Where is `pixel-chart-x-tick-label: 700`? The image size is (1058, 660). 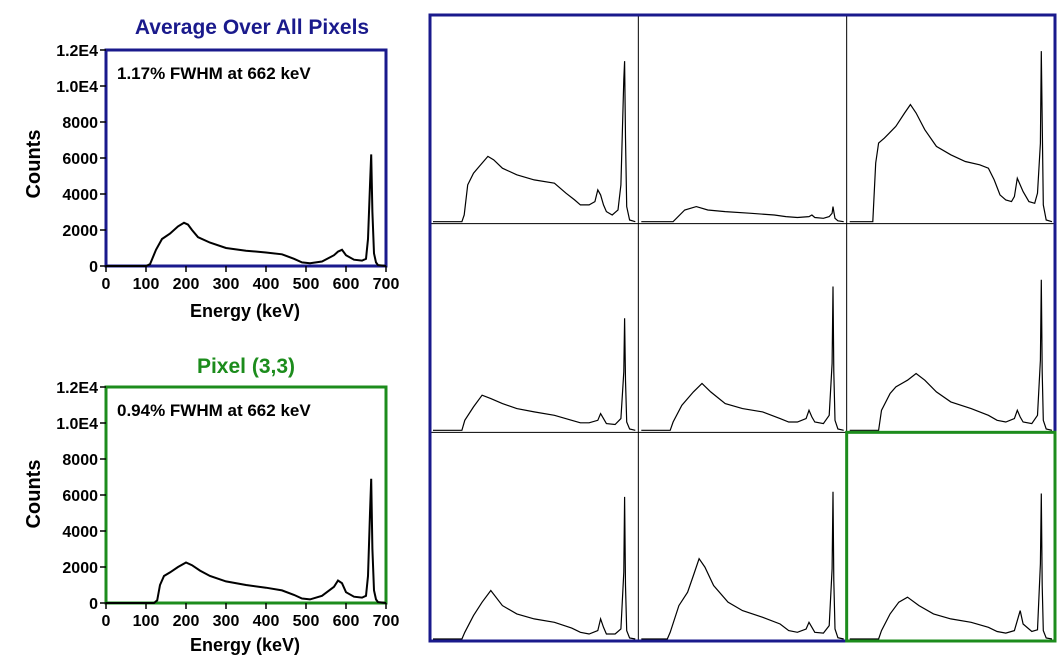 pixel-chart-x-tick-label: 700 is located at coordinates (386, 621).